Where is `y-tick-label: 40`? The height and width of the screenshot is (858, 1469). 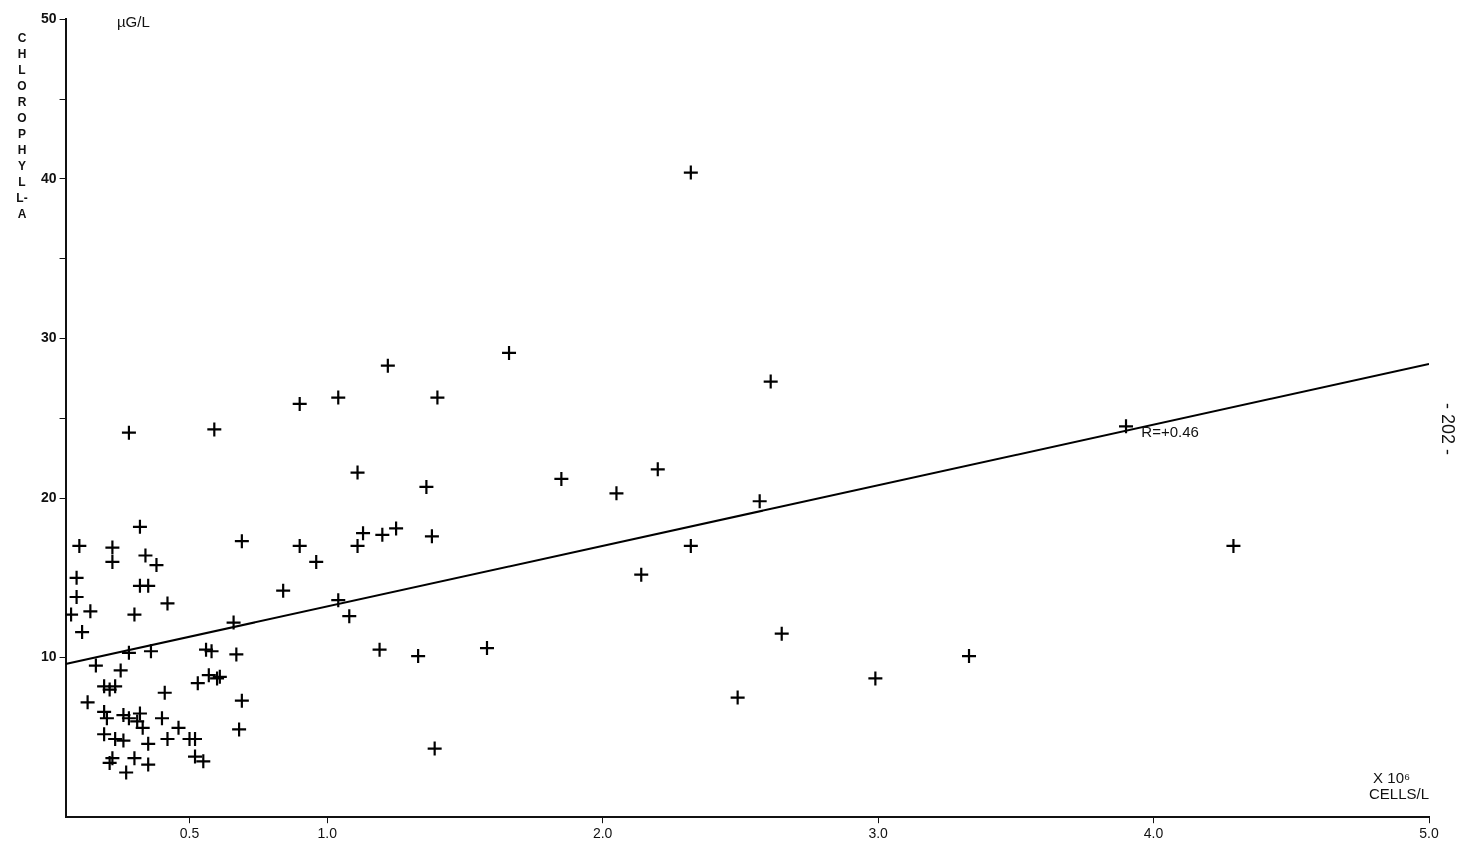
y-tick-label: 40 is located at coordinates (48, 177).